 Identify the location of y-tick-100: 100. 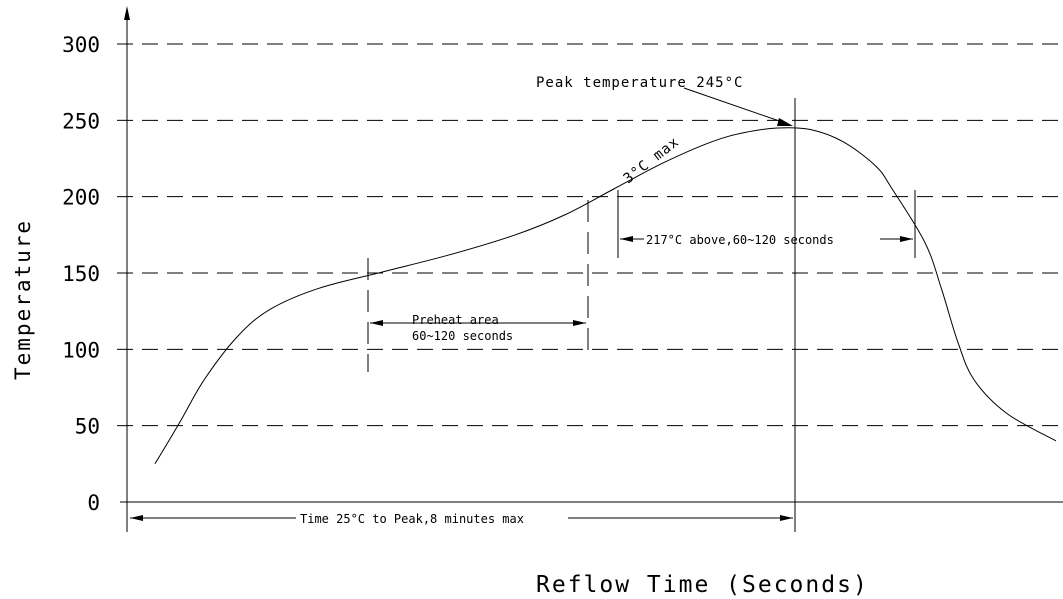
(81, 350).